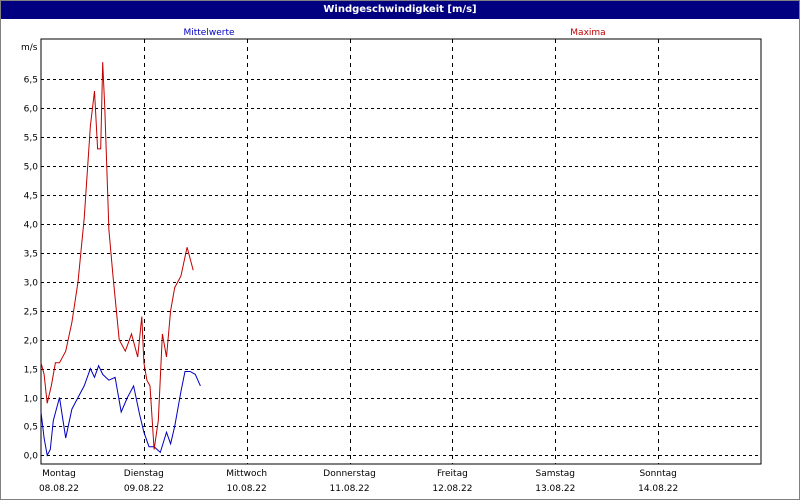  What do you see at coordinates (555, 474) in the screenshot?
I see `day-name-label: Samstag` at bounding box center [555, 474].